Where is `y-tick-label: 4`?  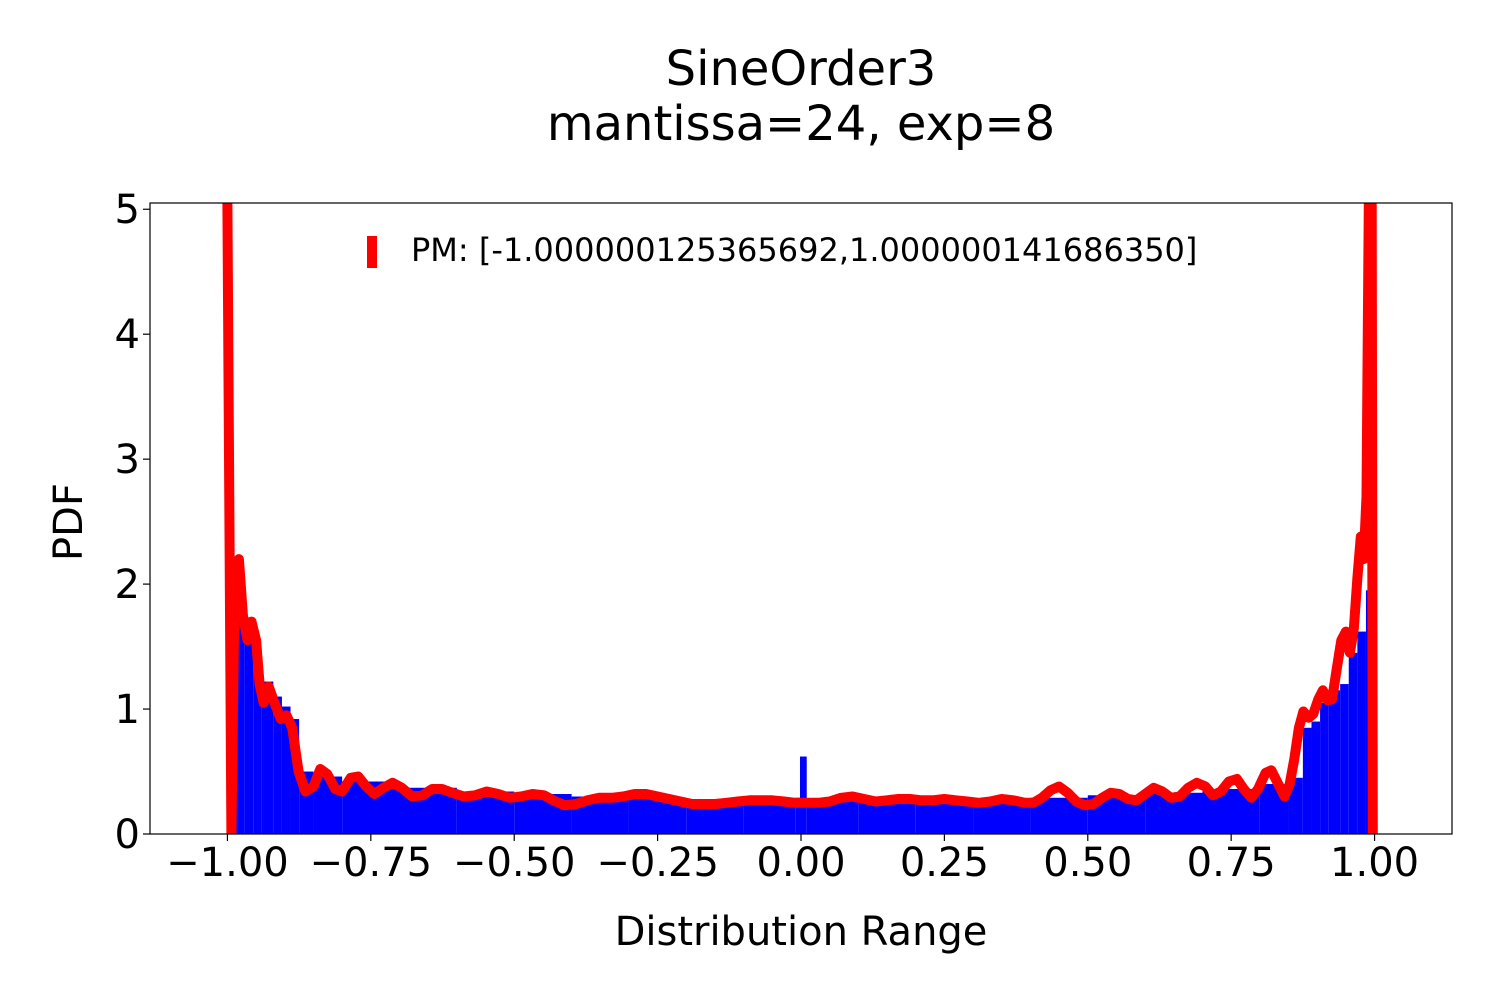 y-tick-label: 4 is located at coordinates (127, 335).